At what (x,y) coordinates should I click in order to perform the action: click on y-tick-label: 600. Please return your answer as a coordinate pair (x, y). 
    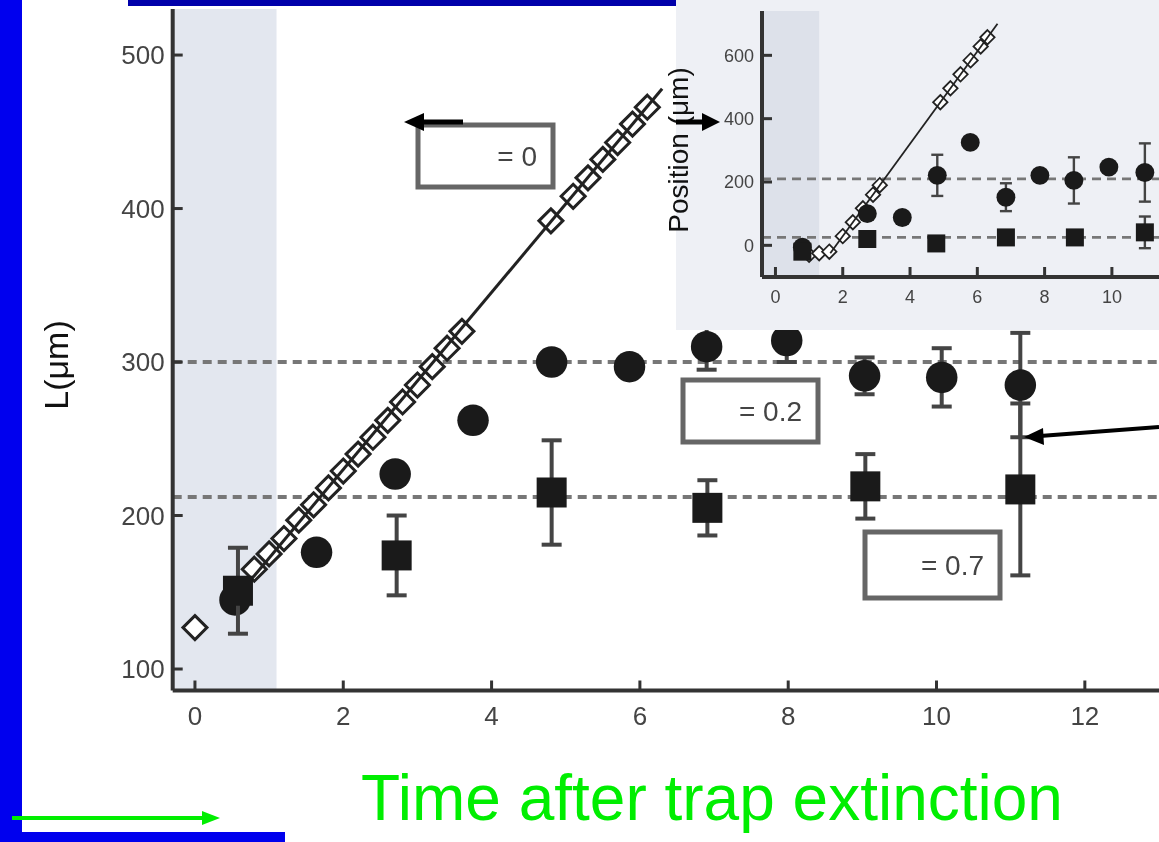
    Looking at the image, I should click on (738, 55).